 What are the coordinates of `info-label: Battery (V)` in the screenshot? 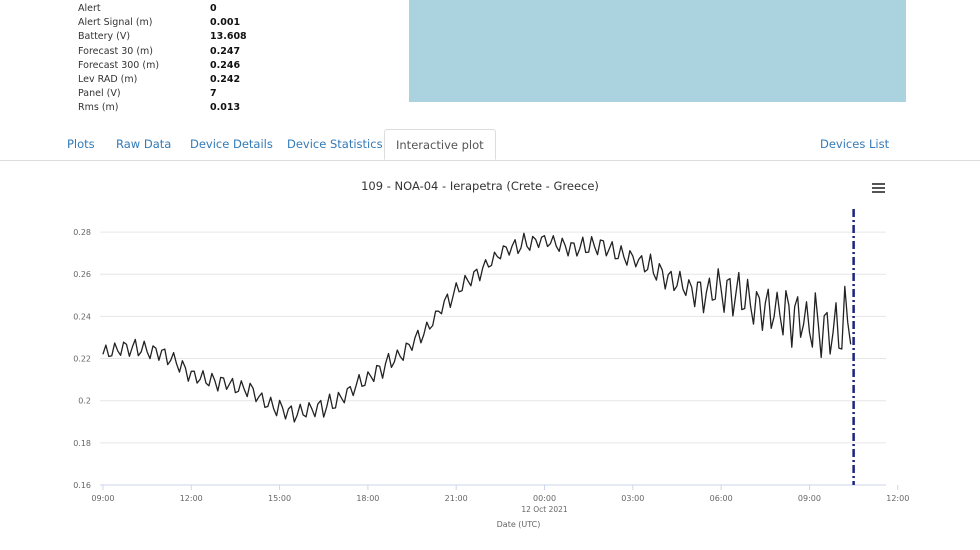 It's located at (104, 37).